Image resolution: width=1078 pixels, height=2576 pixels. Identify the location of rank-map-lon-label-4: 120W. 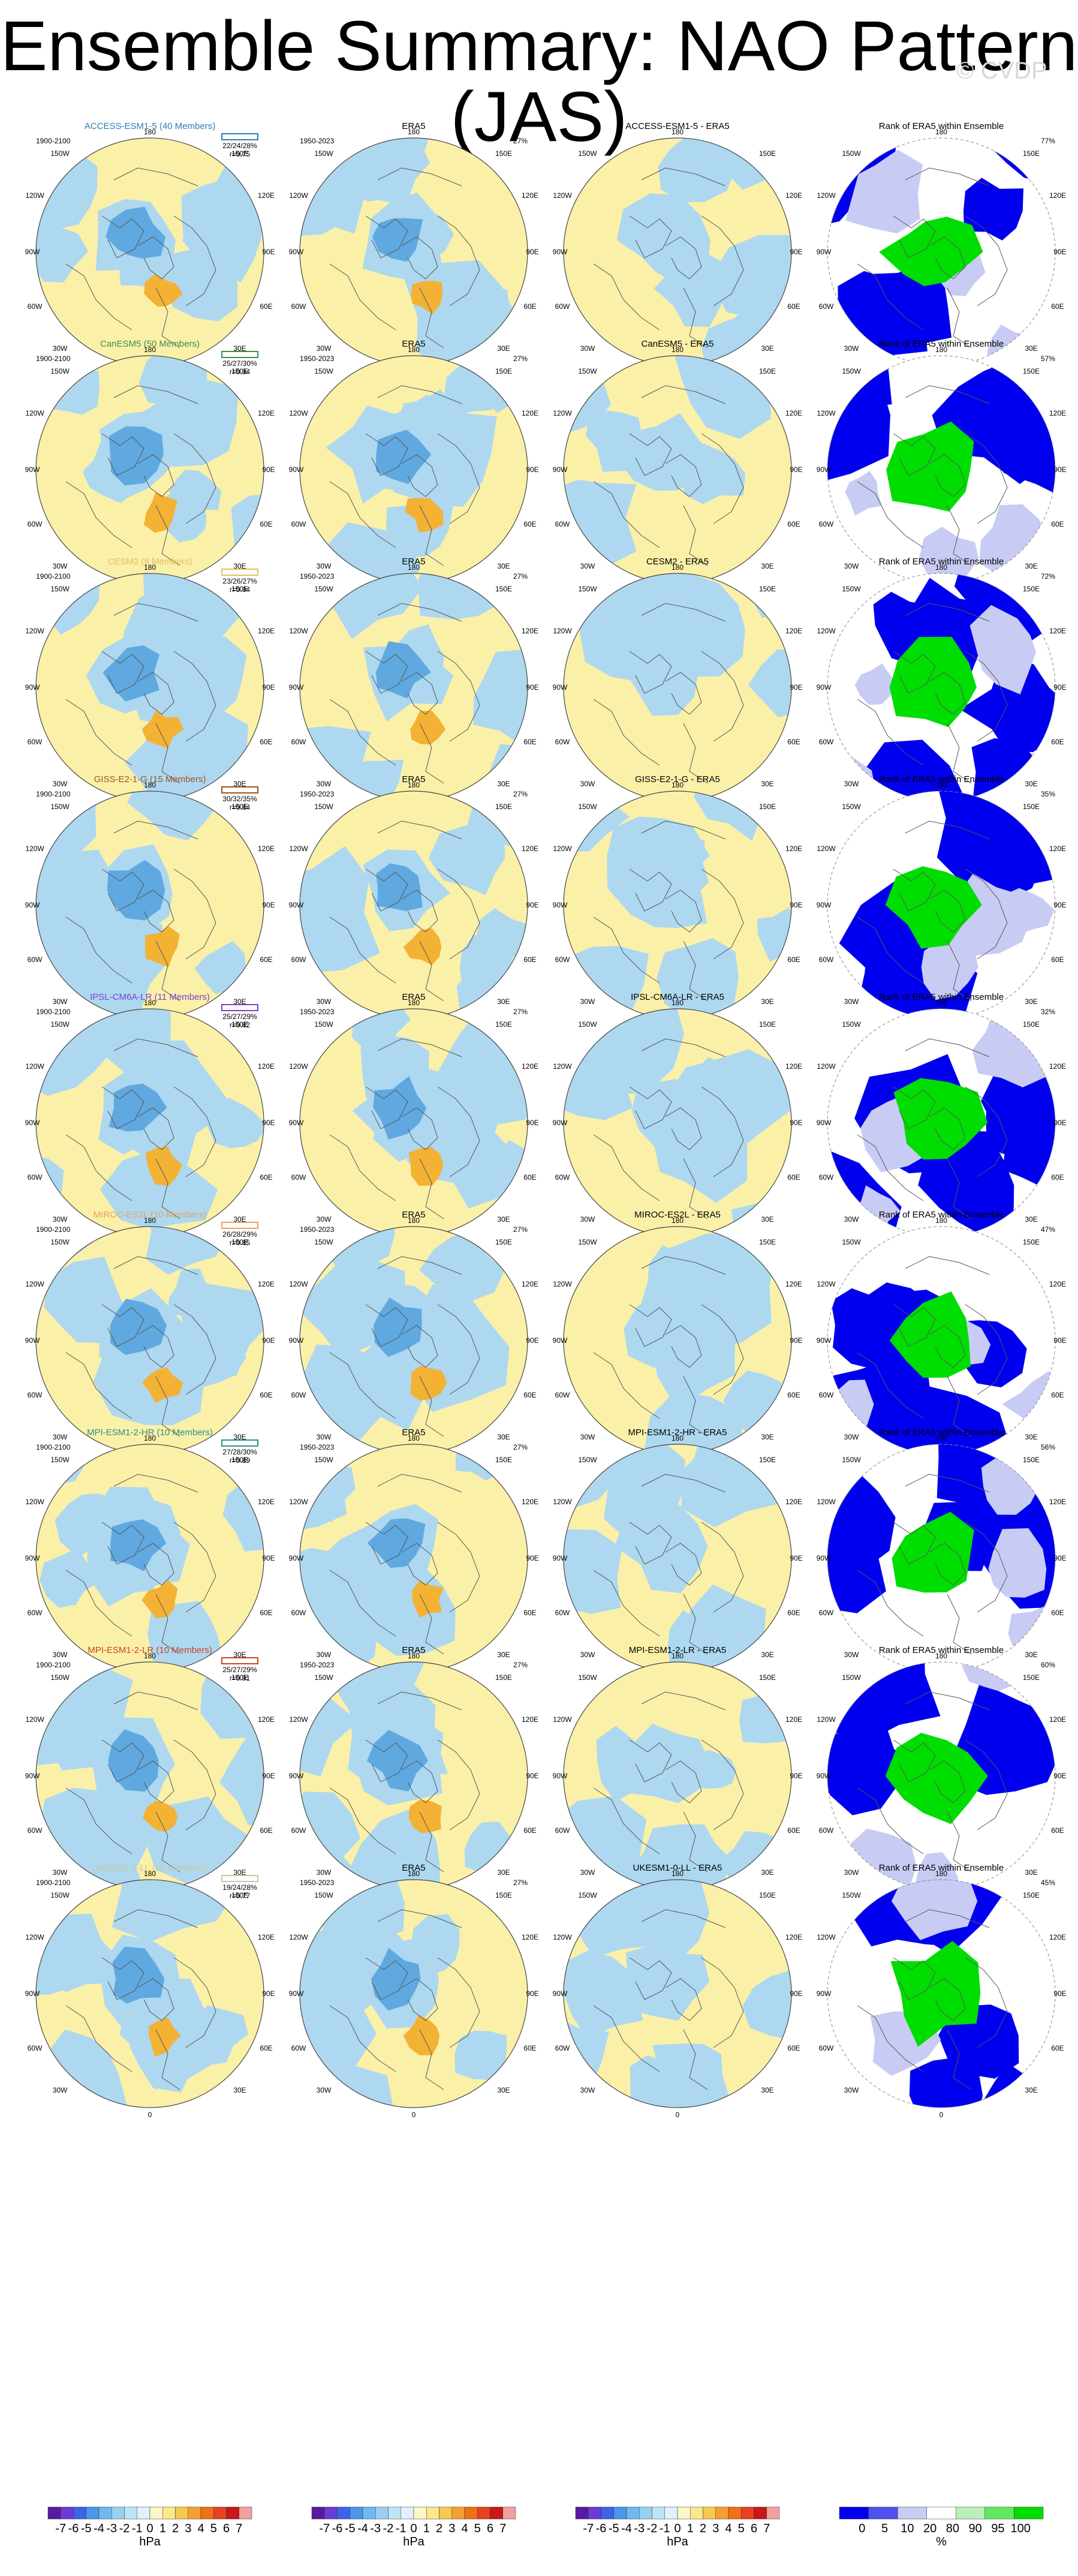
(826, 1284).